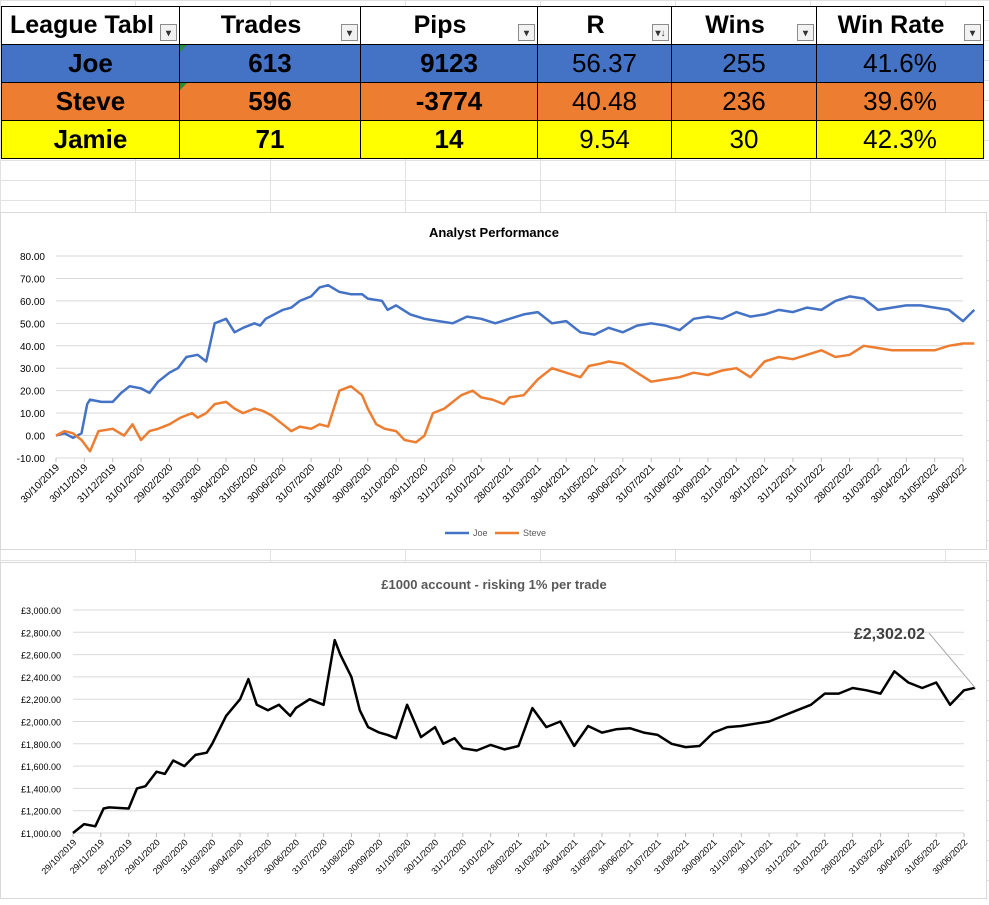 The image size is (989, 905). Describe the element at coordinates (744, 63) in the screenshot. I see `wins-cell: 255` at that location.